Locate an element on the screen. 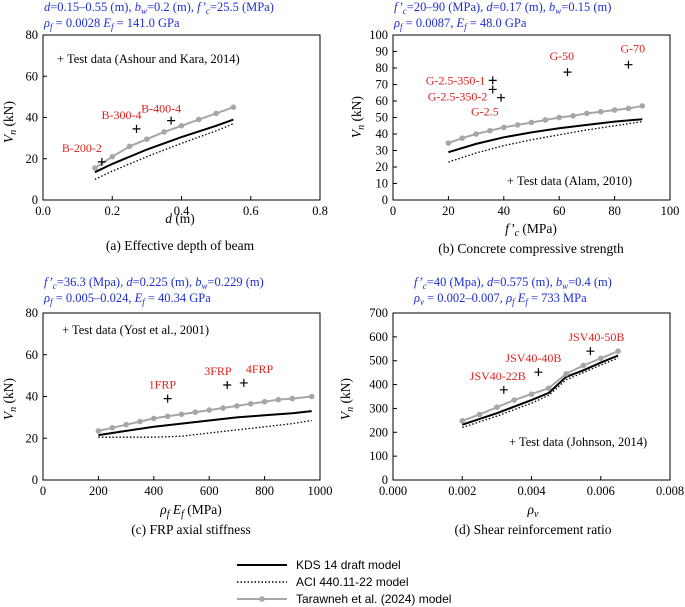 This screenshot has width=685, height=607. legend-label-solid: KDS 14 draft model is located at coordinates (348, 565).